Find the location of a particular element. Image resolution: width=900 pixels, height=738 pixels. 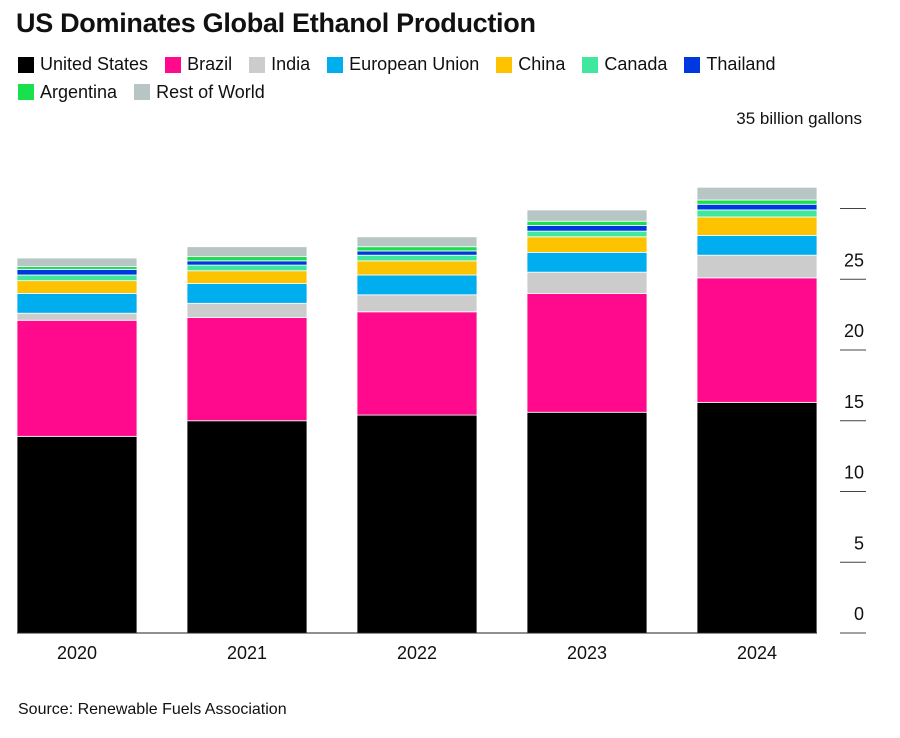

y-tick-label: 25 is located at coordinates (854, 260).